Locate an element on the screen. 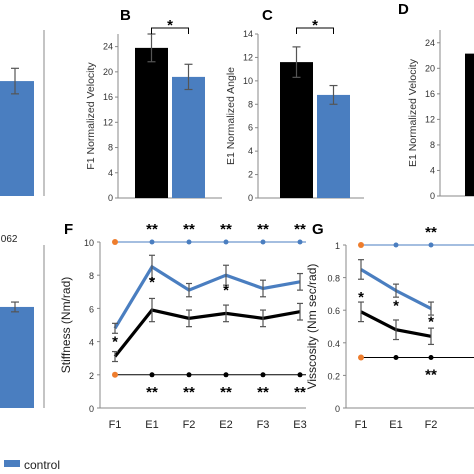 Image resolution: width=474 pixels, height=474 pixels. x-tick-label: E3 is located at coordinates (299, 425).